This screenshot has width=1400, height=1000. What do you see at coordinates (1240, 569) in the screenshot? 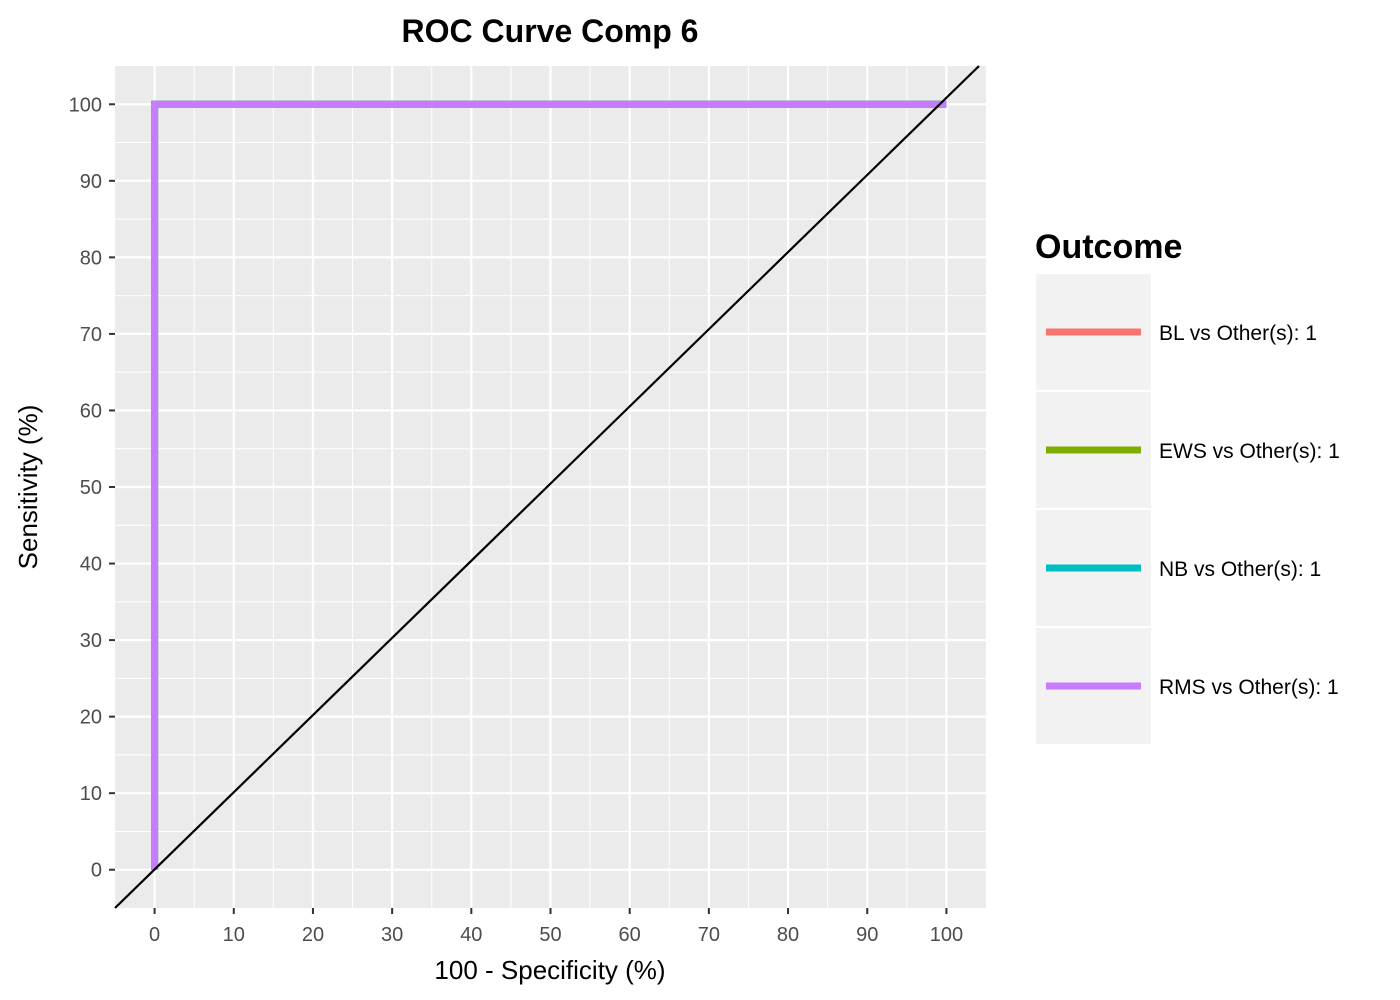
I see `legend-label: NB vs Other(s): 1` at bounding box center [1240, 569].